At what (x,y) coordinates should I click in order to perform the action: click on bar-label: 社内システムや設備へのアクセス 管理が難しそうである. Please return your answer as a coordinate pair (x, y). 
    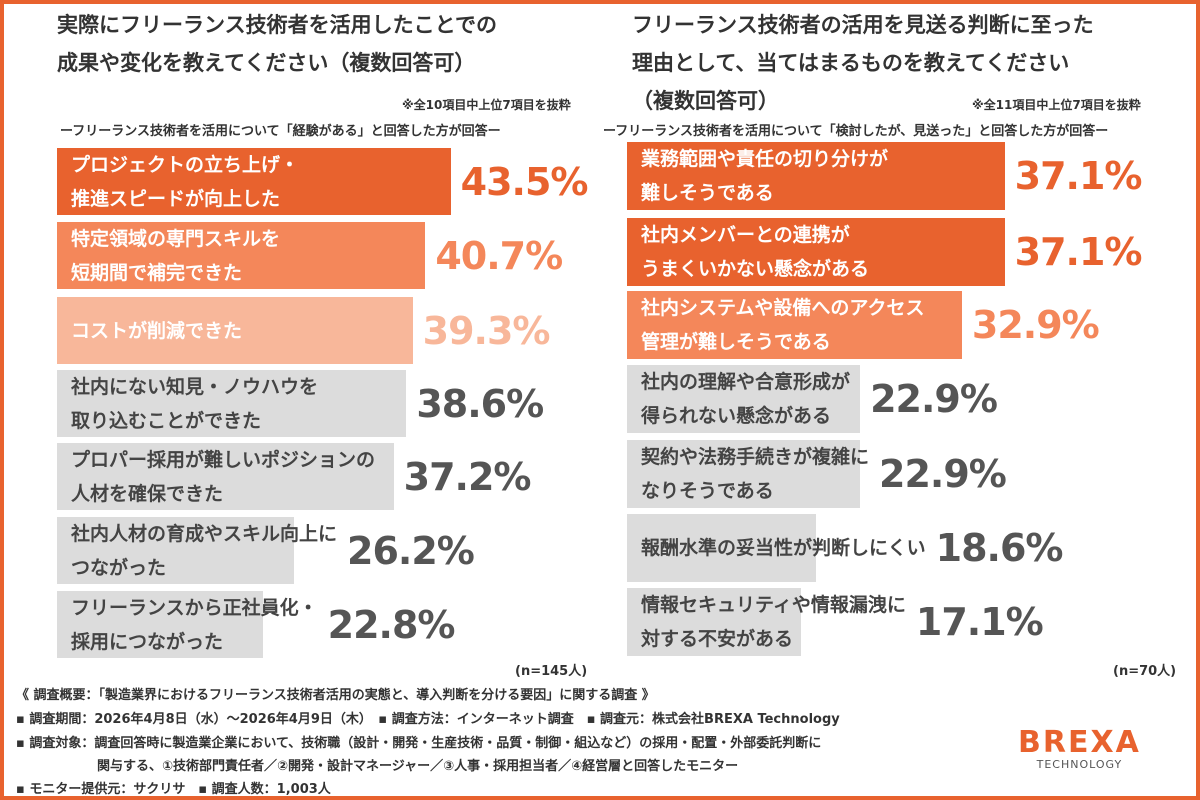
    Looking at the image, I should click on (783, 325).